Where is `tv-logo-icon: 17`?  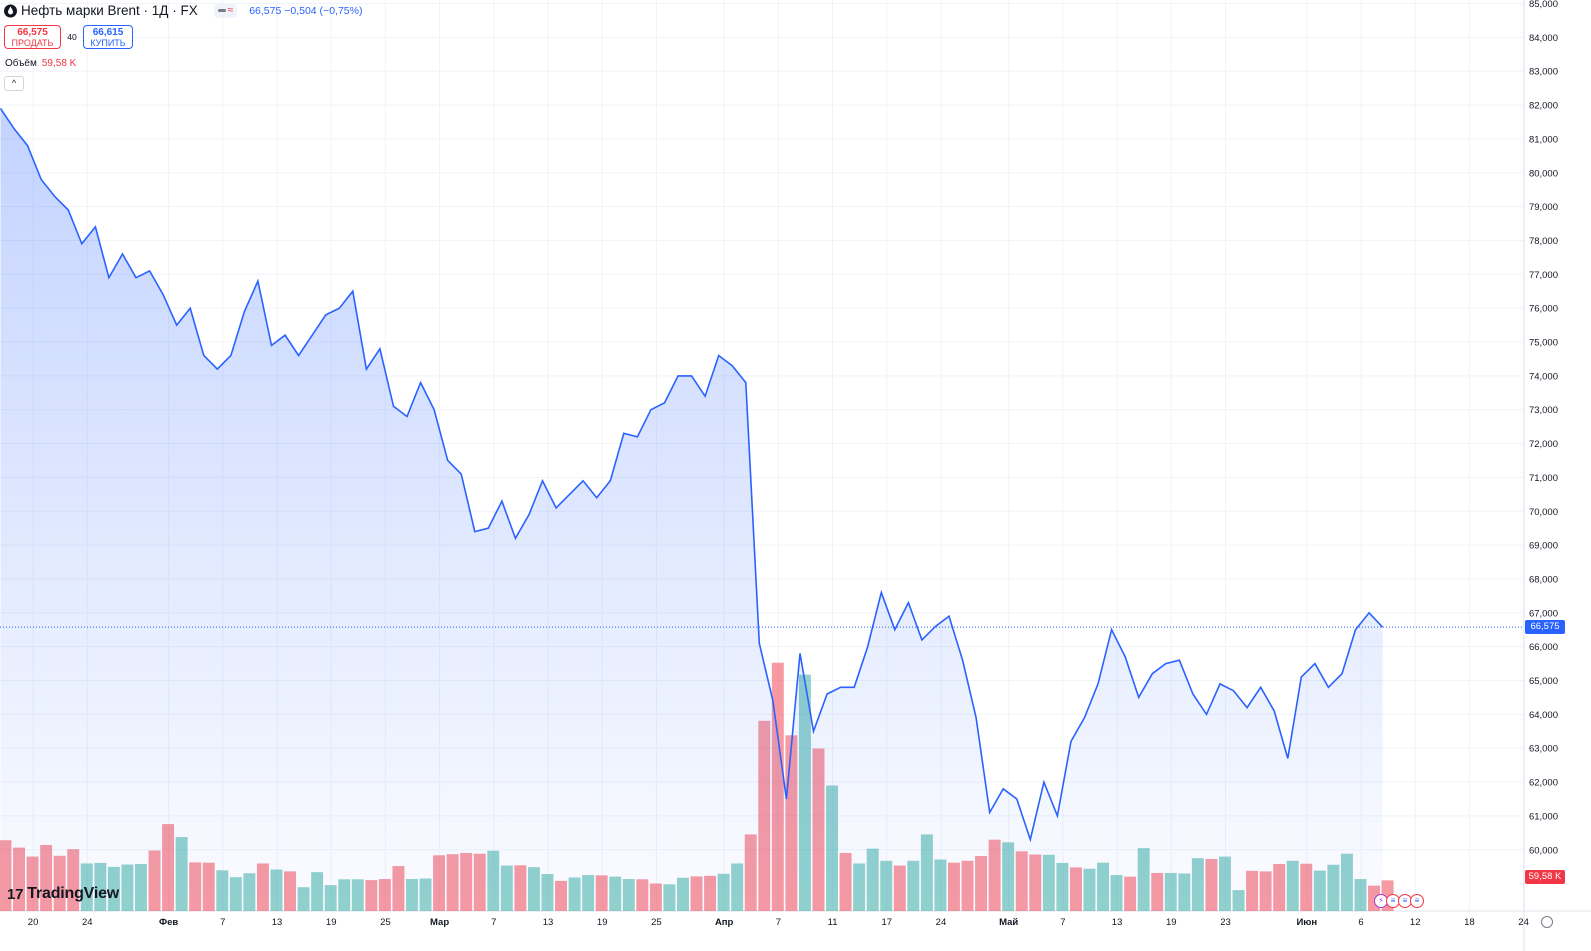 tv-logo-icon: 17 is located at coordinates (15, 894).